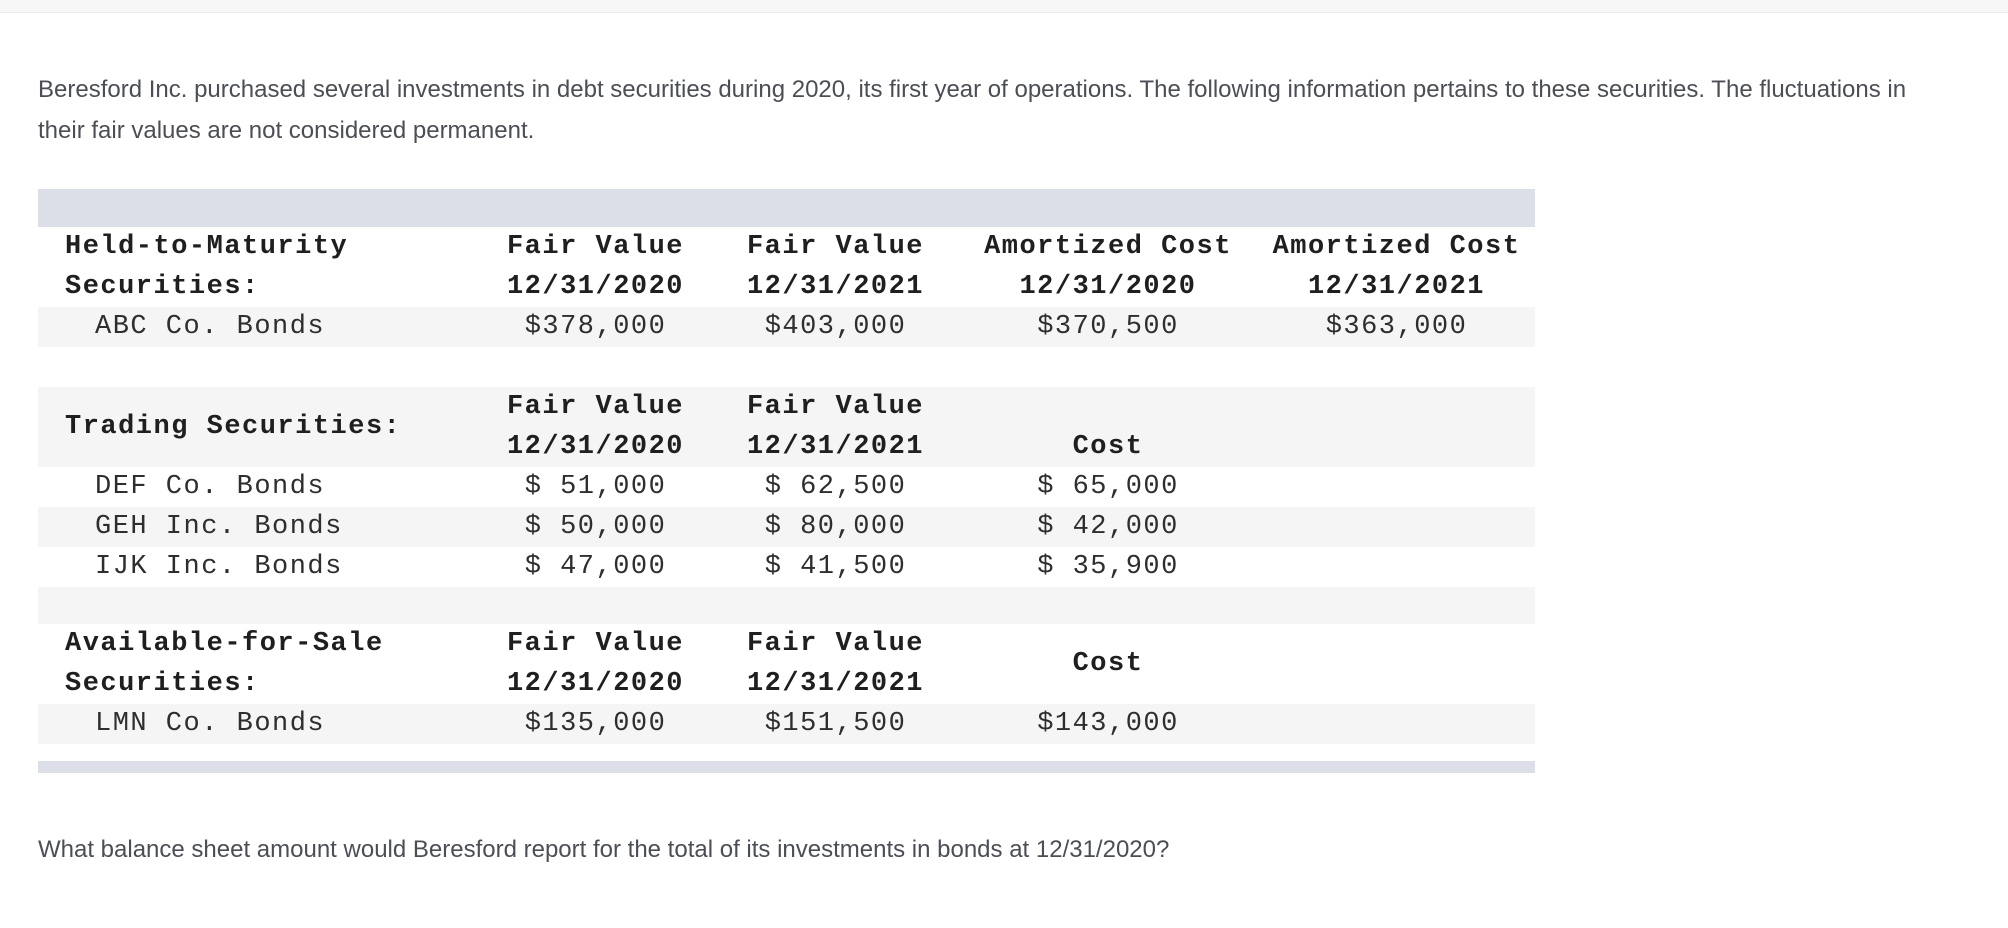 The image size is (2008, 928). What do you see at coordinates (233, 427) in the screenshot?
I see `trading-section-title: Trading Securities:` at bounding box center [233, 427].